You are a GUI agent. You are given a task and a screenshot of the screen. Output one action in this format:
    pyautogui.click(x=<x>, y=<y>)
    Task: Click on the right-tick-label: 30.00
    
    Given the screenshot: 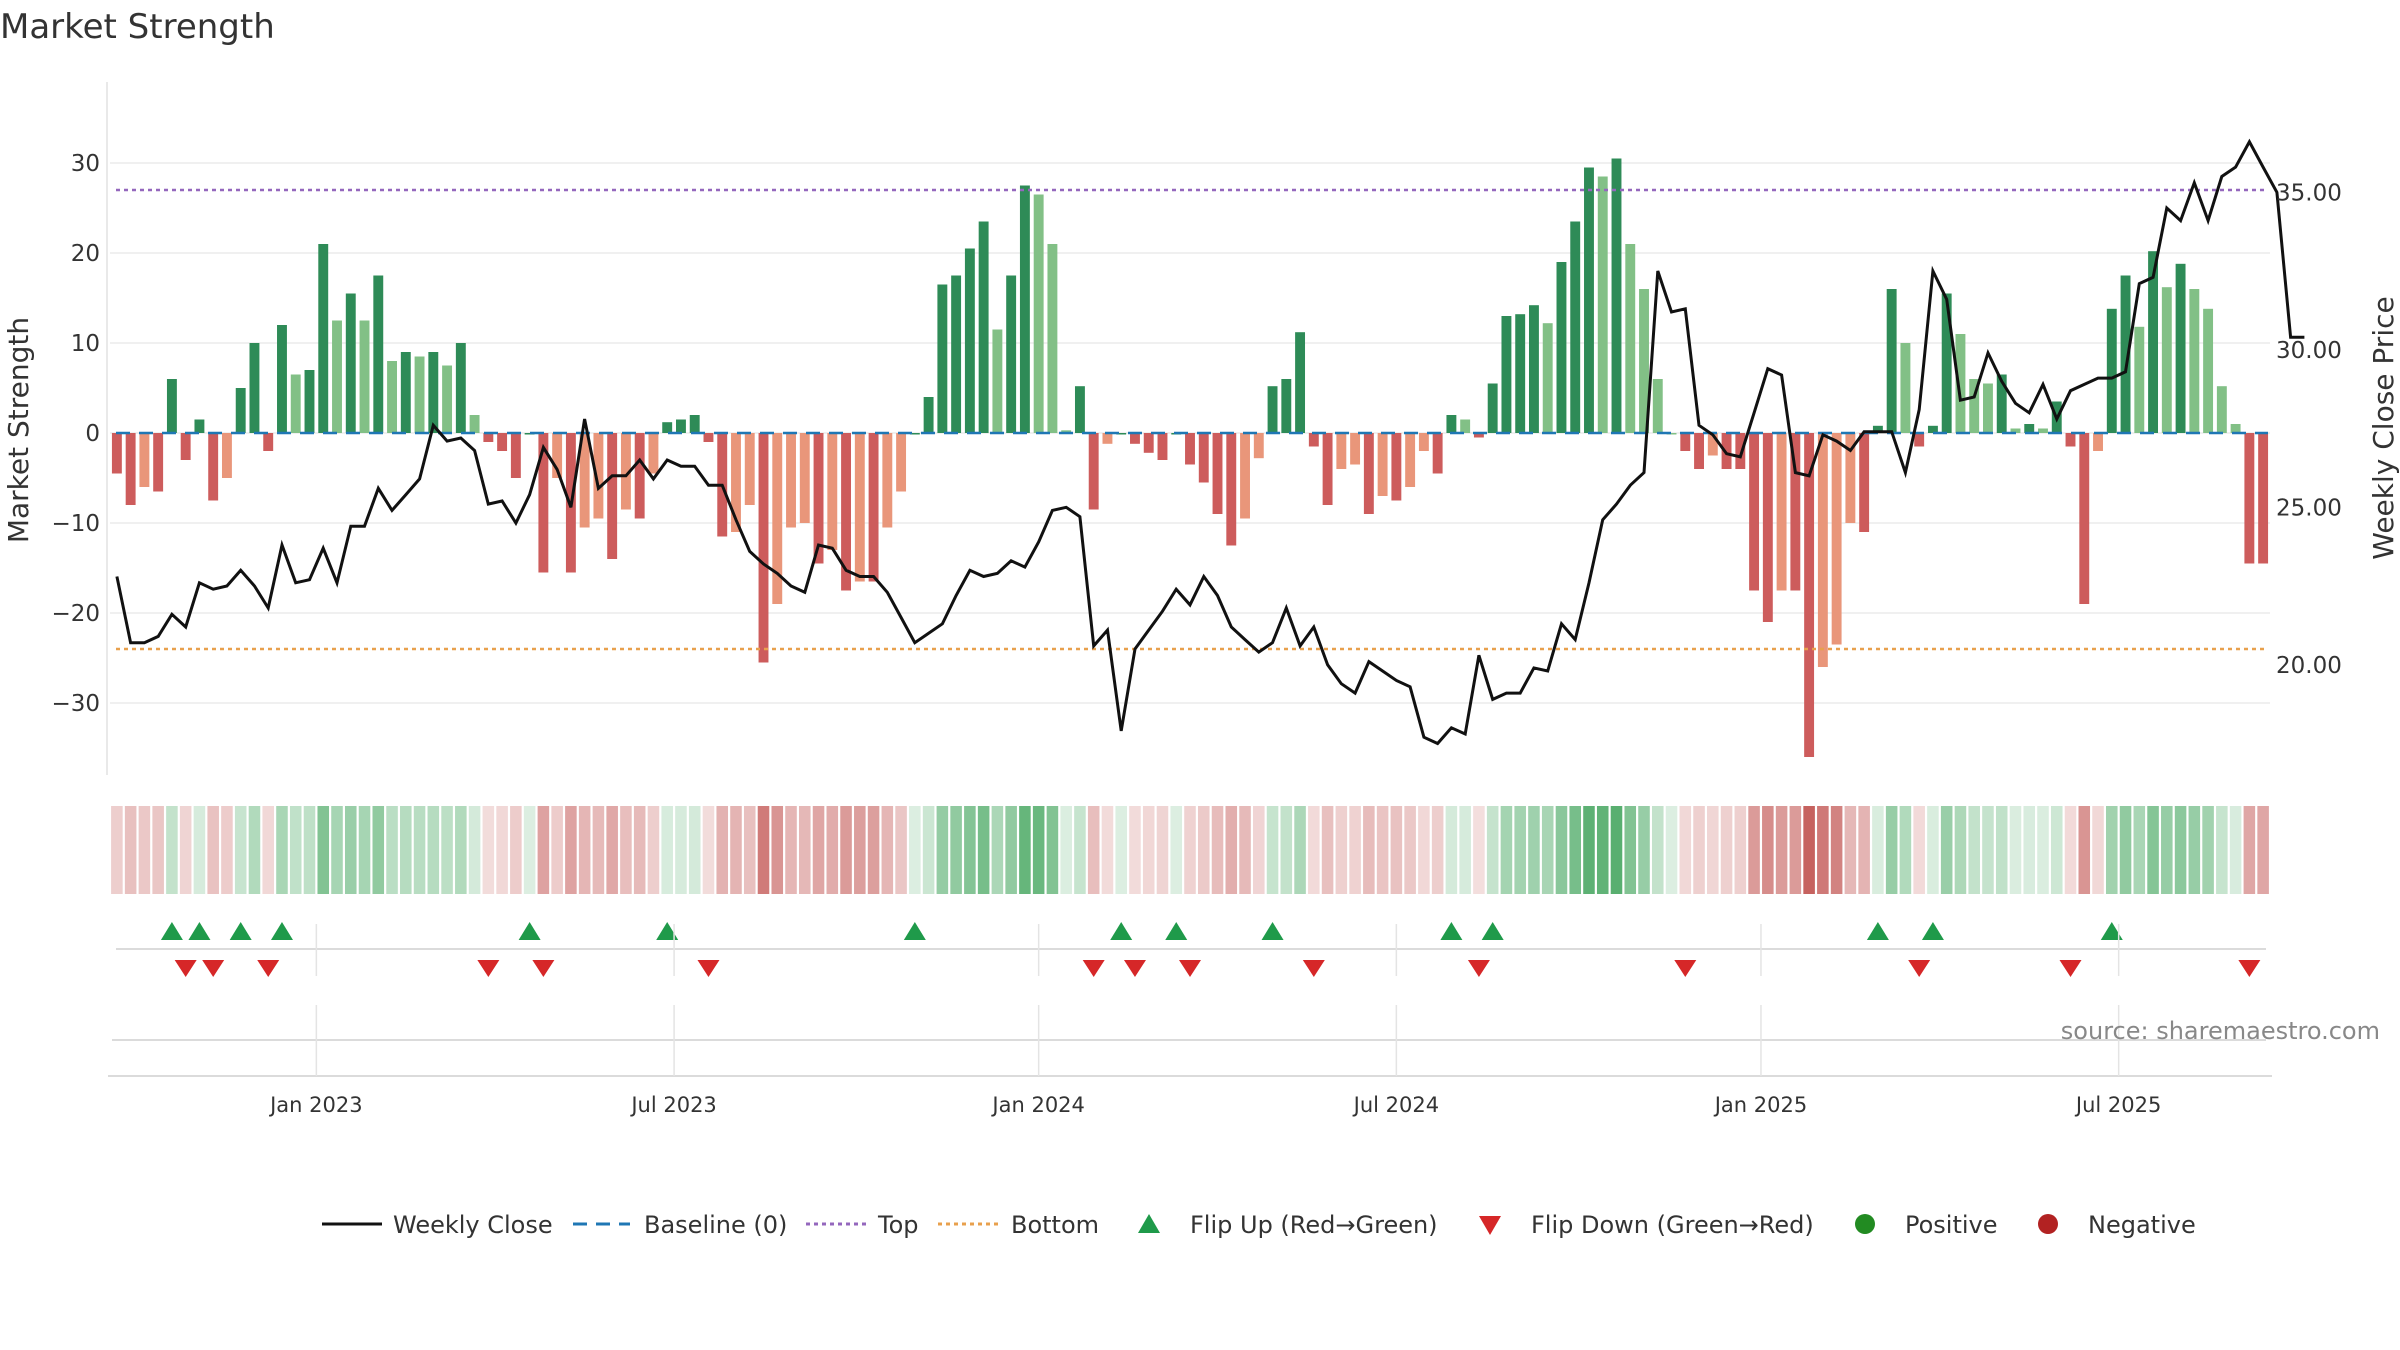 What is the action you would take?
    pyautogui.click(x=2309, y=351)
    